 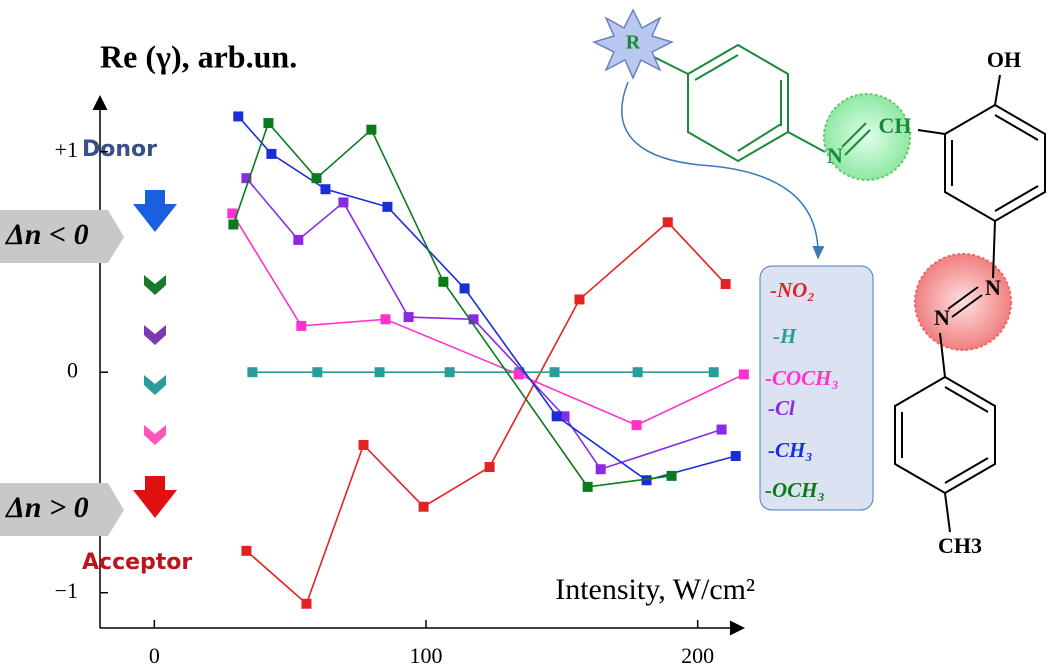 What do you see at coordinates (633, 43) in the screenshot?
I see `mol-r: R` at bounding box center [633, 43].